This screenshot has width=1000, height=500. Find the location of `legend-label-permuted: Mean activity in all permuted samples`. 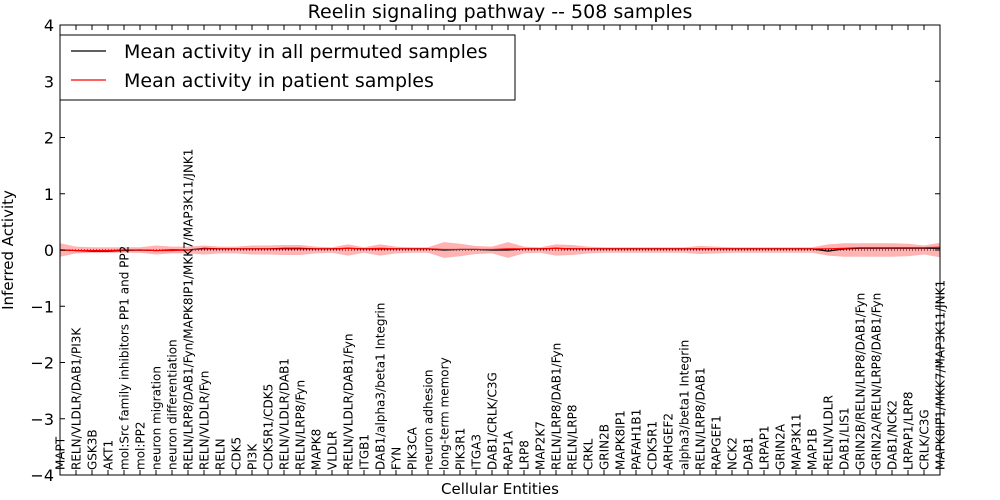

legend-label-permuted: Mean activity in all permuted samples is located at coordinates (305, 52).